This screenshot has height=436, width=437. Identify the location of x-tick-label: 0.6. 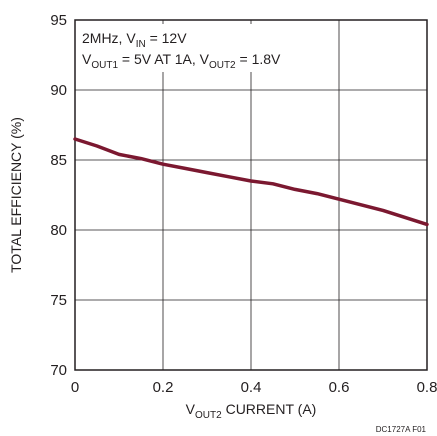
(339, 387).